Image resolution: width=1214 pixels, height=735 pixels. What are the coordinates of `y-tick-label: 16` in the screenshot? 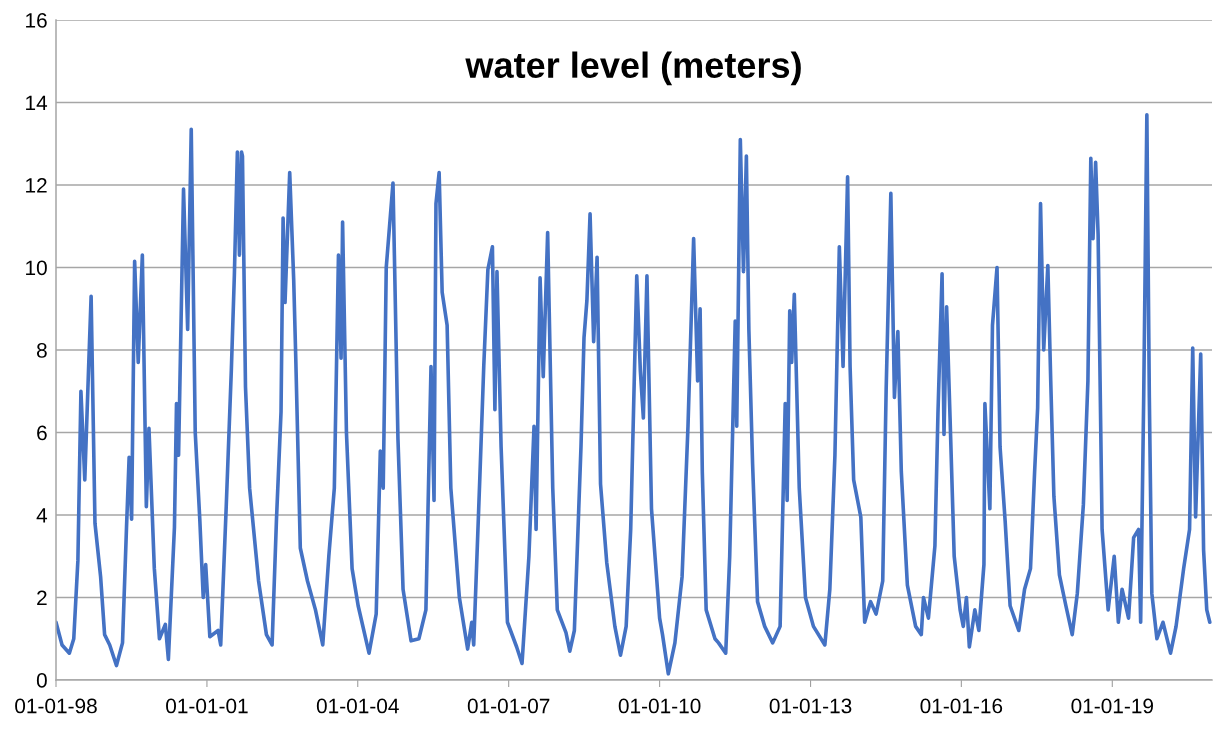 It's located at (36, 20).